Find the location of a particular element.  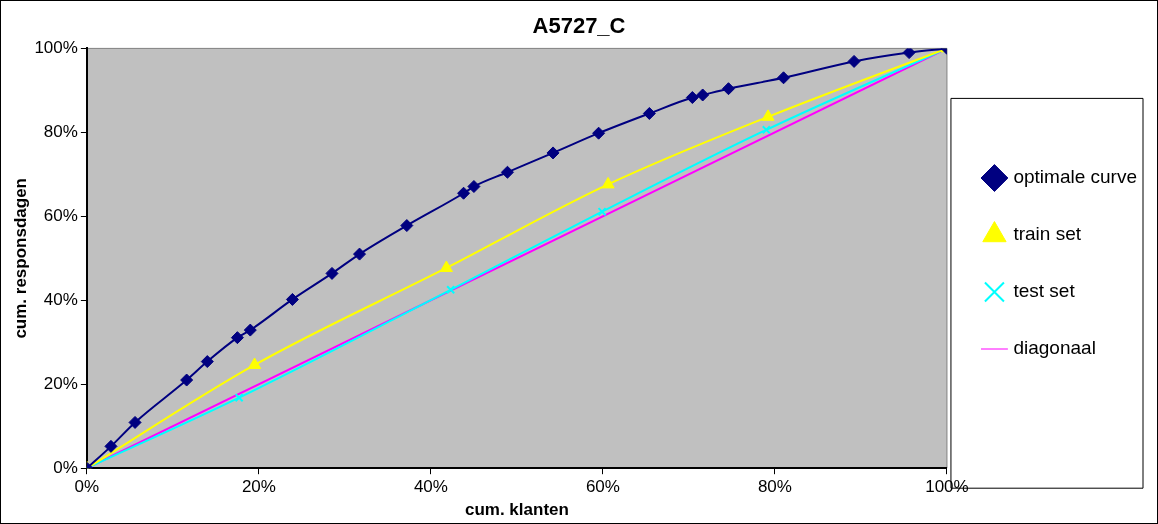

x-tick-label: 80% is located at coordinates (774, 487).